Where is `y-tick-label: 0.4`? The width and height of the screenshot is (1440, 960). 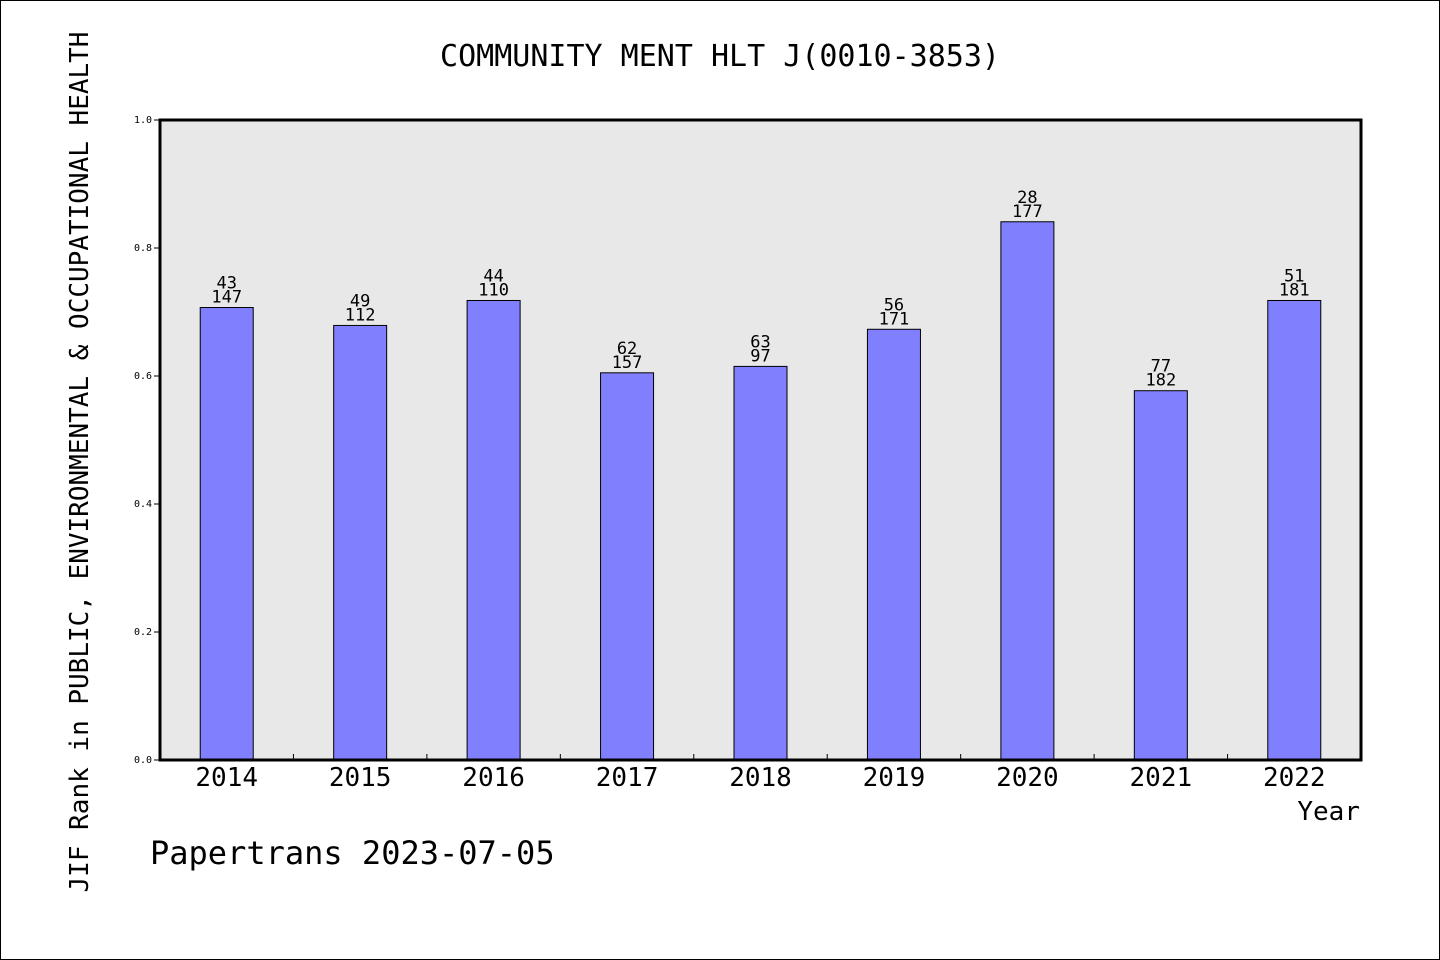 y-tick-label: 0.4 is located at coordinates (143, 504).